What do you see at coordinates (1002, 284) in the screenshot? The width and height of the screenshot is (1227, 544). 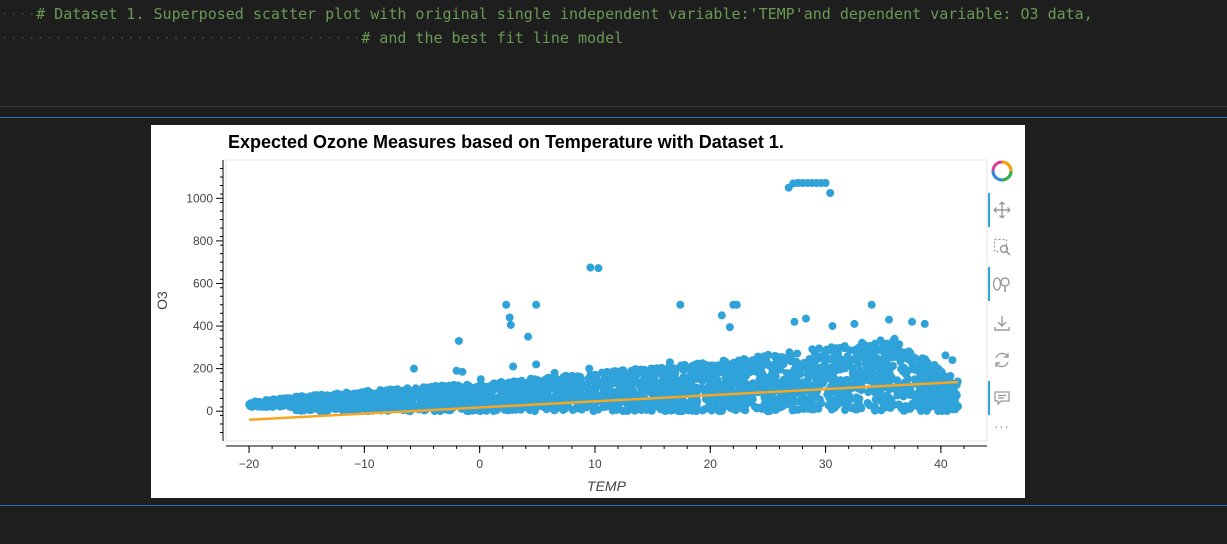 I see `wheel-zoom-icon` at bounding box center [1002, 284].